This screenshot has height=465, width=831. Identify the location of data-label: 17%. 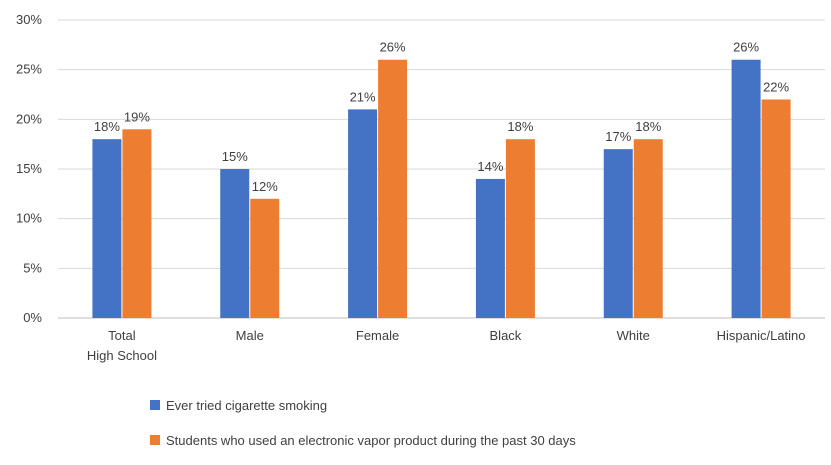
(618, 136).